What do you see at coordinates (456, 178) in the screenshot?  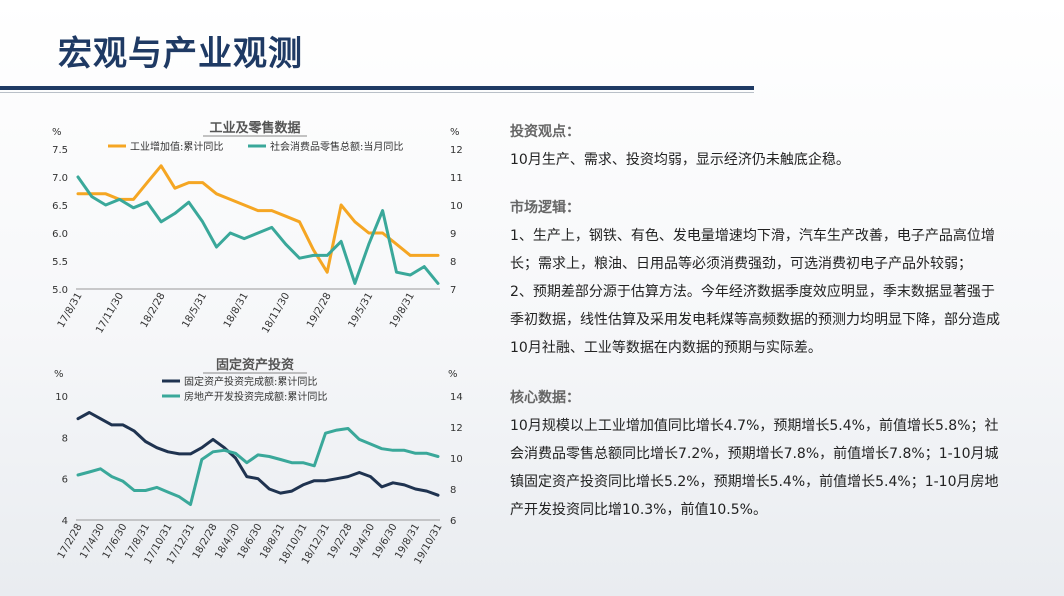 I see `right-y-tick-label: 11` at bounding box center [456, 178].